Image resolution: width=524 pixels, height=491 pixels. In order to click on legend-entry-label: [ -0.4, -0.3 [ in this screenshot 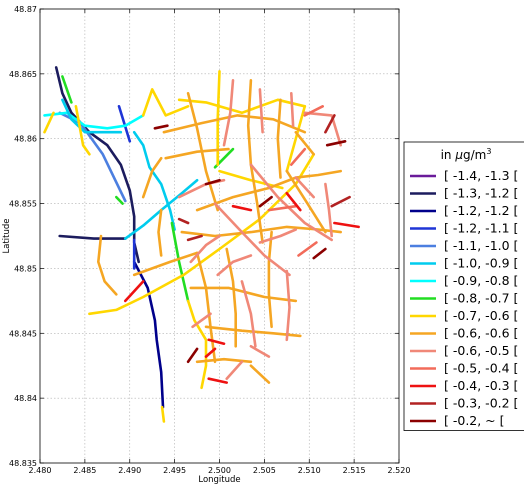, I will do `click(481, 385)`.